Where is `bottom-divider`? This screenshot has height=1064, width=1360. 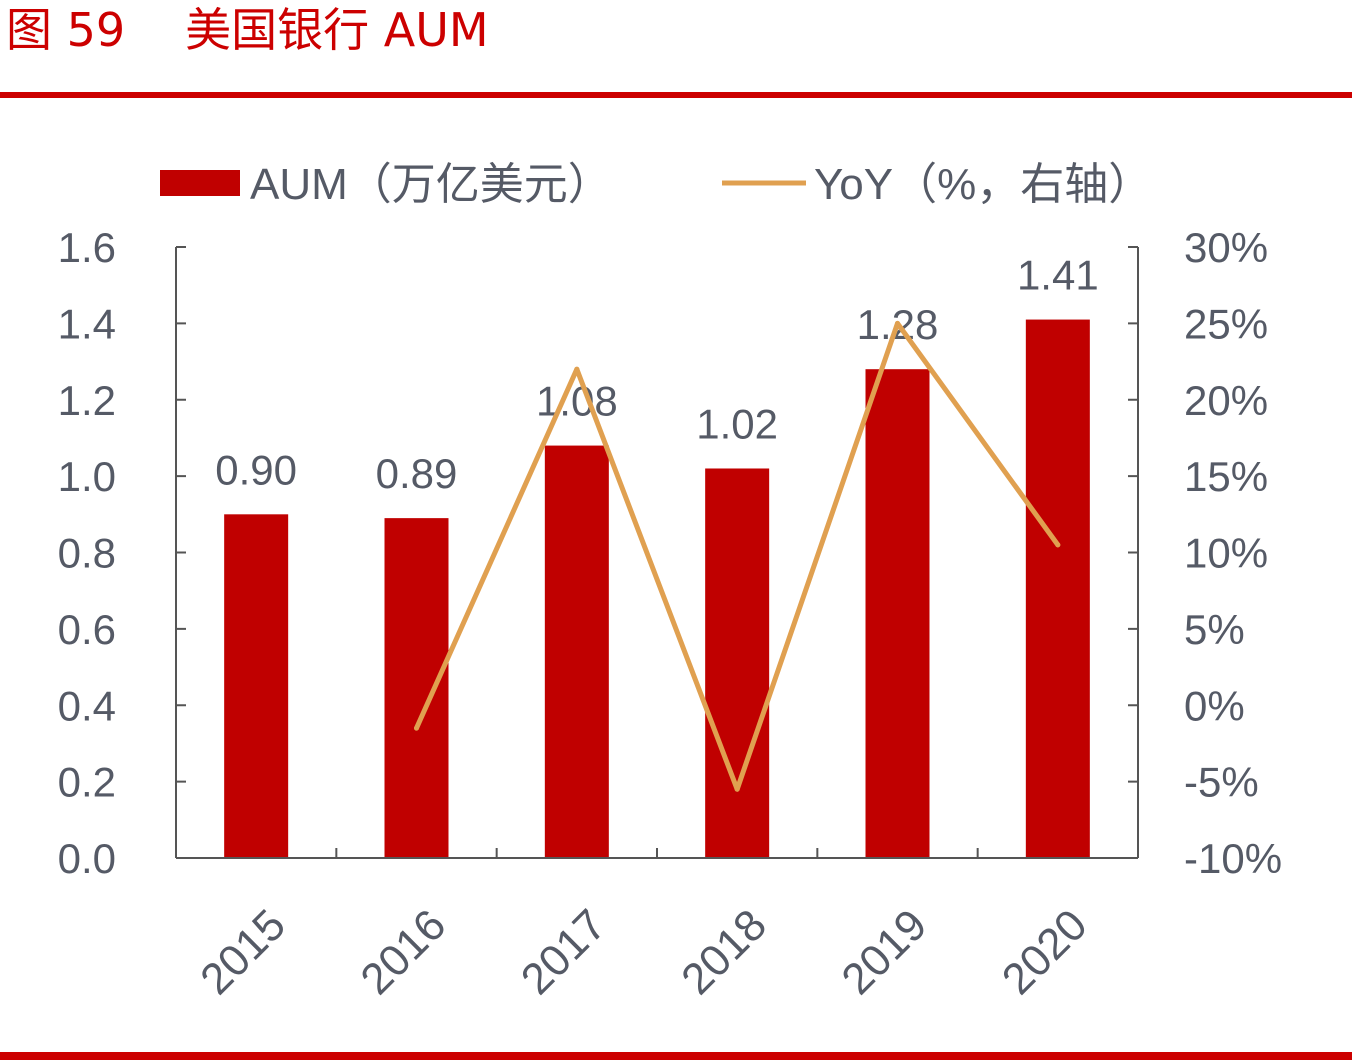
bottom-divider is located at coordinates (676, 1056).